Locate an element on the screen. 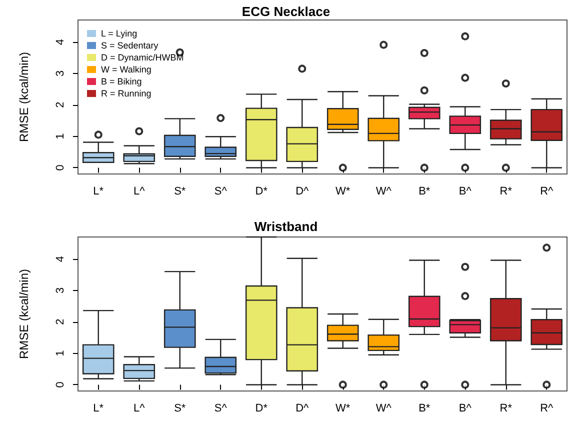  legend-label: W = Walking is located at coordinates (126, 69).